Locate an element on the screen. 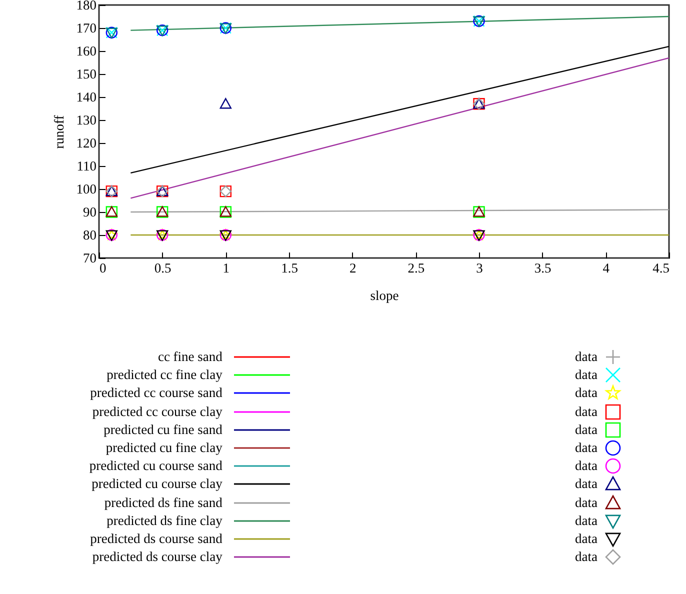 This screenshot has height=594, width=686. x-tick-label: 3.5 is located at coordinates (543, 268).